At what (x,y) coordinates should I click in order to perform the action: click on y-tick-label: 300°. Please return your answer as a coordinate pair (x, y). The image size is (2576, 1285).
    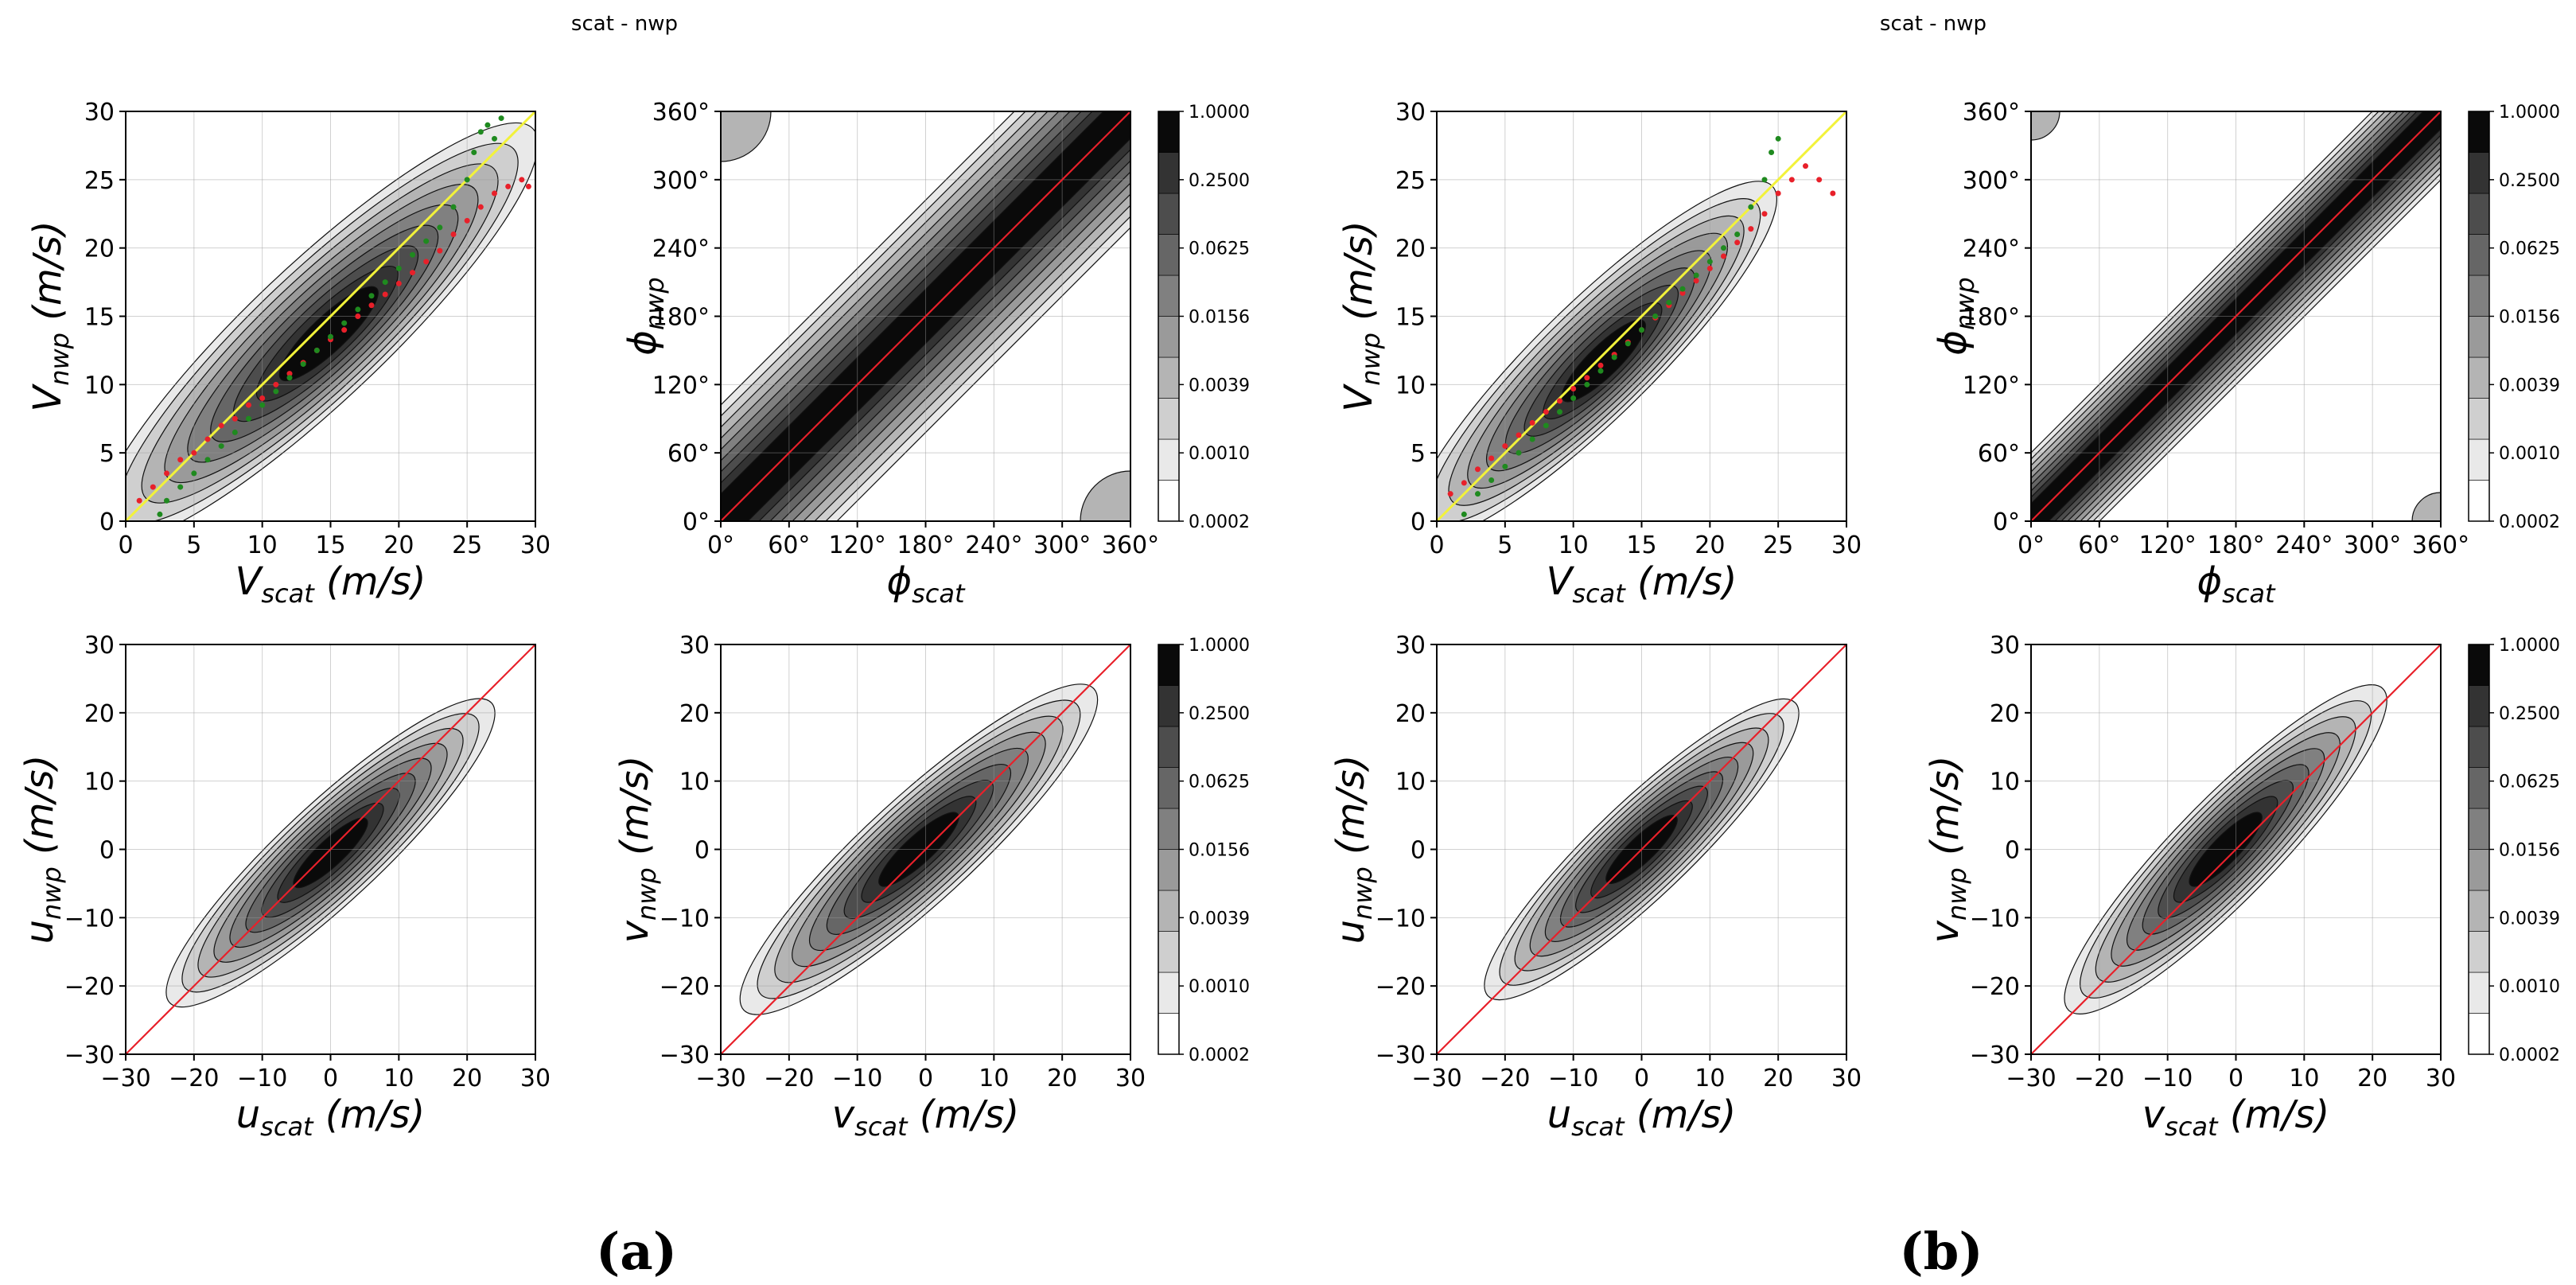
    Looking at the image, I should click on (681, 181).